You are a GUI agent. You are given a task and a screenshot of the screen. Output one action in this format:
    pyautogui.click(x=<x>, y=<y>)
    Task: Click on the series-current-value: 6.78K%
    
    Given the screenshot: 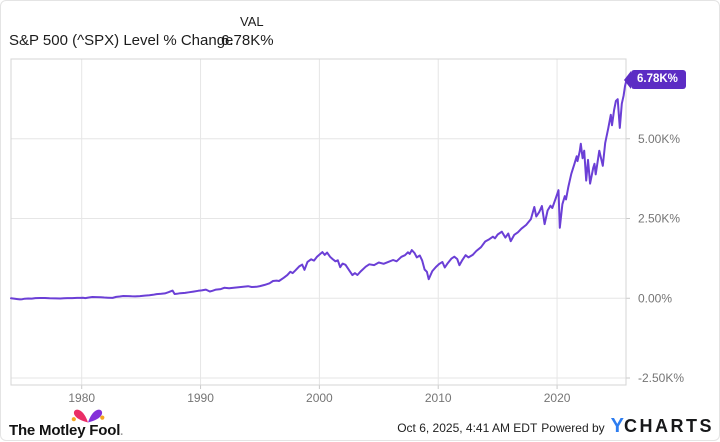 What is the action you would take?
    pyautogui.click(x=247, y=40)
    